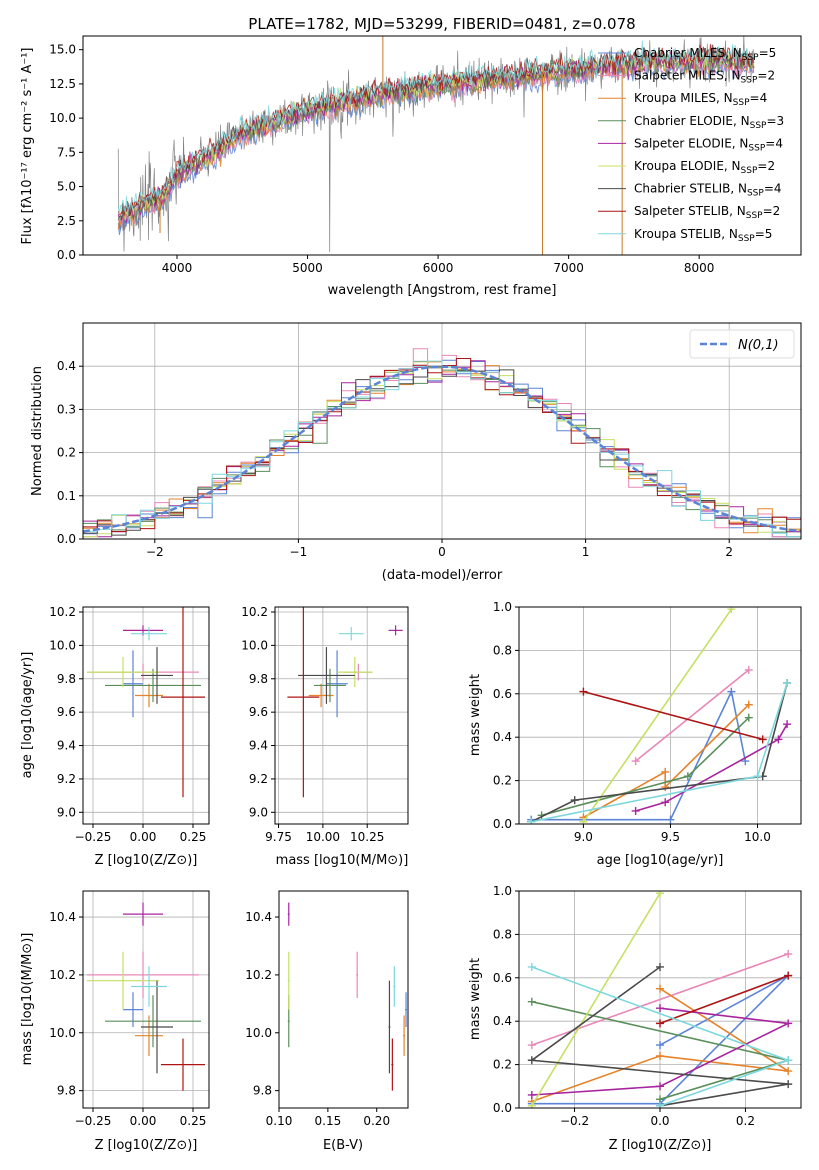 Image resolution: width=819 pixels, height=1170 pixels. I want to click on x-tick-label: 9.0, so click(583, 837).